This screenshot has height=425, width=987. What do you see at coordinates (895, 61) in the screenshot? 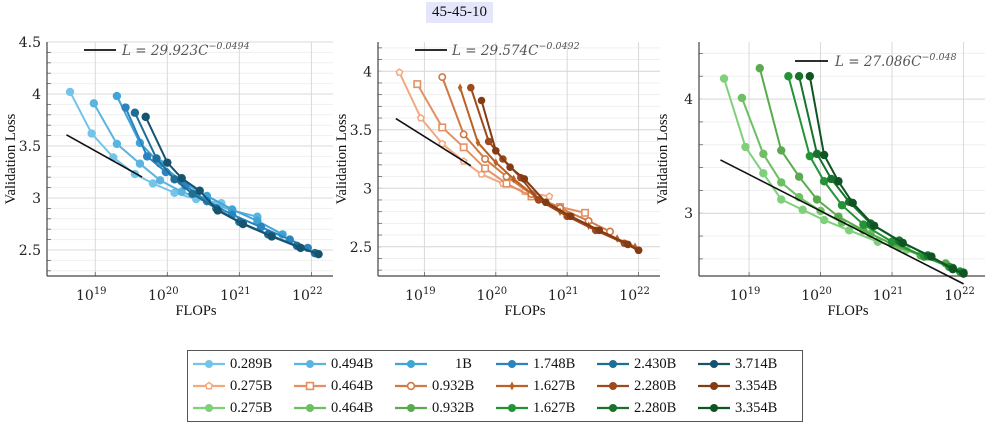
I see `fit-legend-label: L = 27.086C−0.048` at bounding box center [895, 61].